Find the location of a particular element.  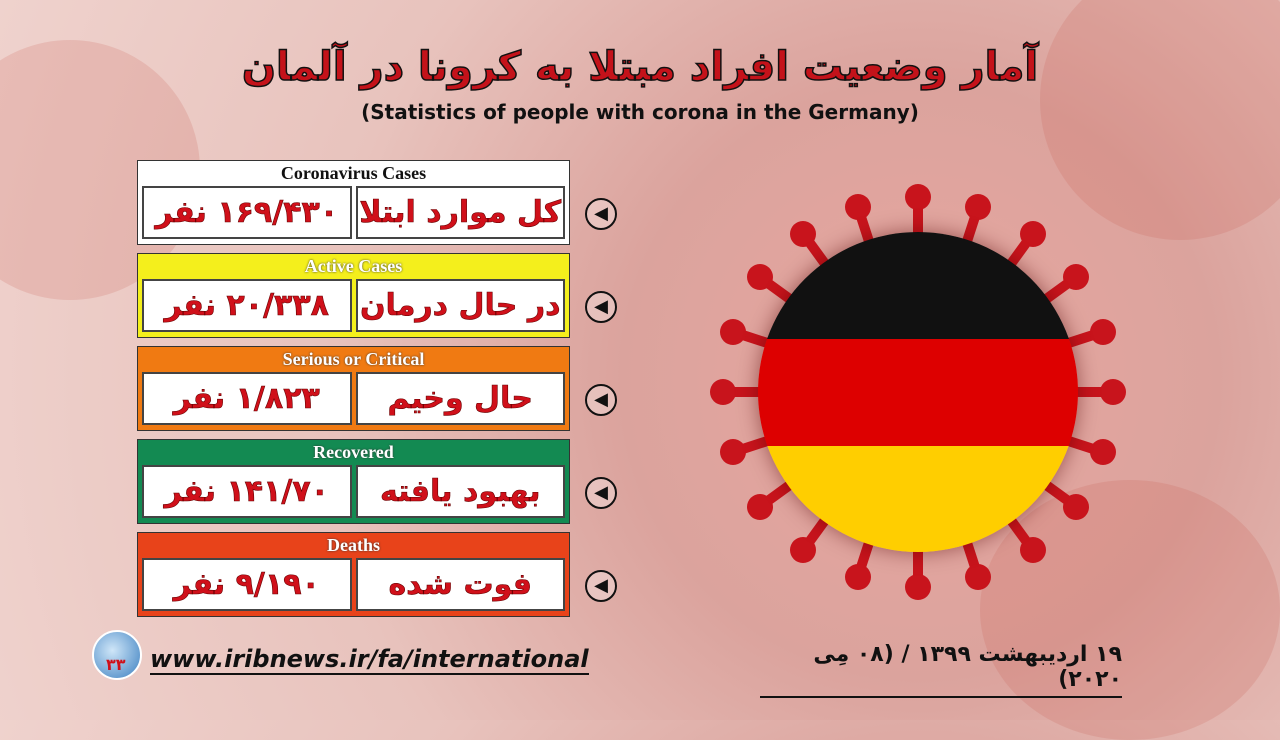

germany-flag is located at coordinates (918, 392).